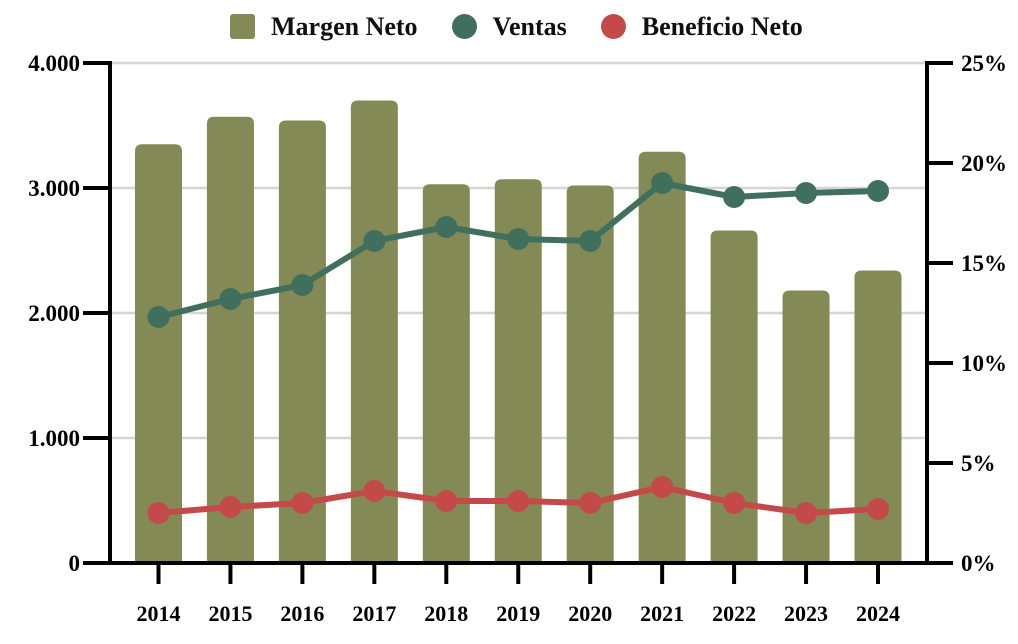 This screenshot has height=644, width=1018. What do you see at coordinates (374, 241) in the screenshot?
I see `ventas-point-2017` at bounding box center [374, 241].